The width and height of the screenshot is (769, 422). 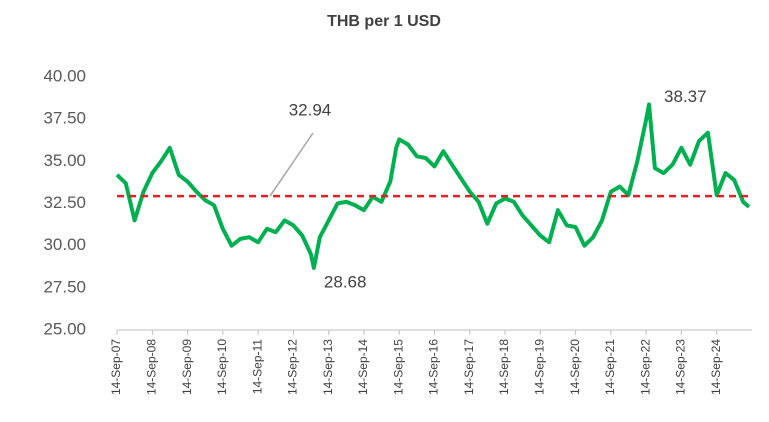 What do you see at coordinates (64, 328) in the screenshot?
I see `y-tick-label: 25.00` at bounding box center [64, 328].